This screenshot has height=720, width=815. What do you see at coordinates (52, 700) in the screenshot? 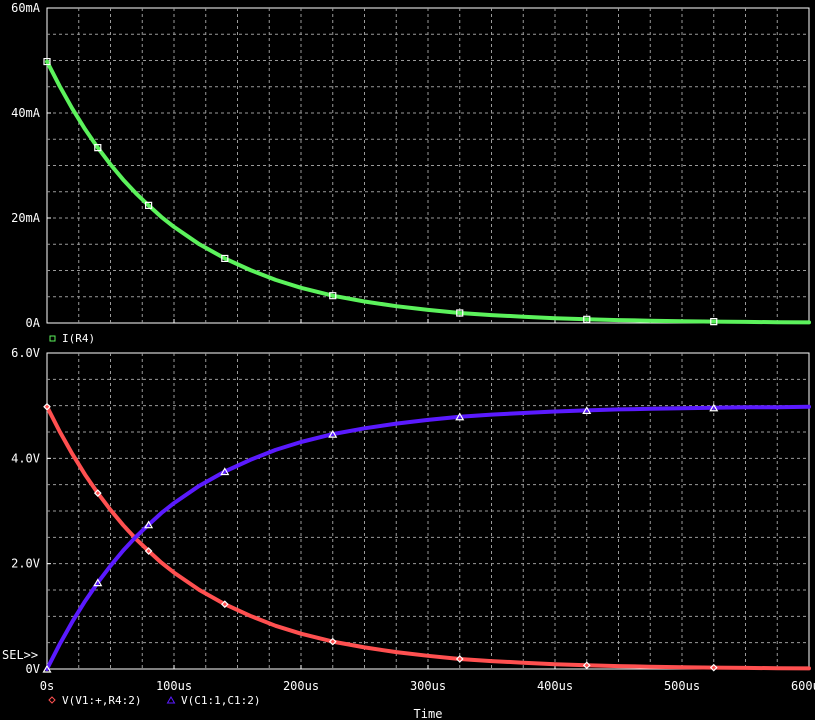
I see `voltage-source-legend-marker` at bounding box center [52, 700].